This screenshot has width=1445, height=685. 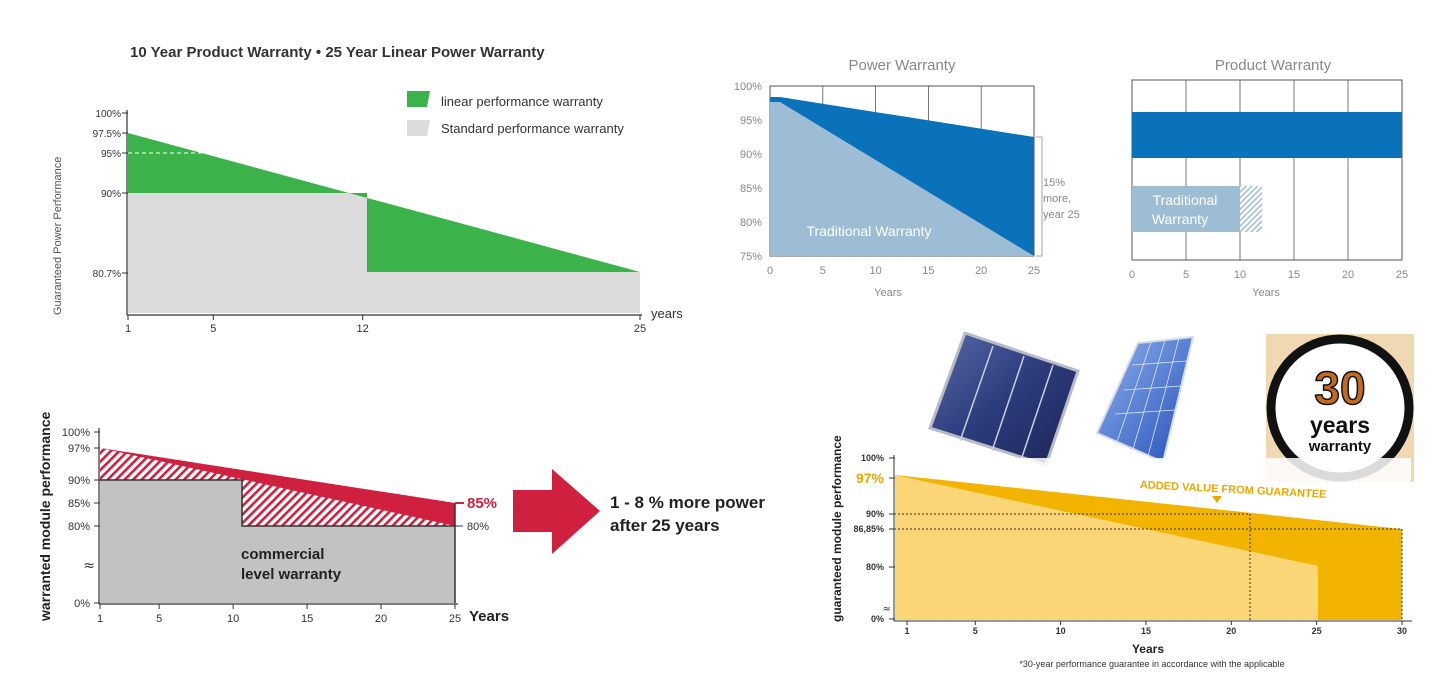 What do you see at coordinates (1217, 499) in the screenshot?
I see `chart5-annotation-arrow-icon` at bounding box center [1217, 499].